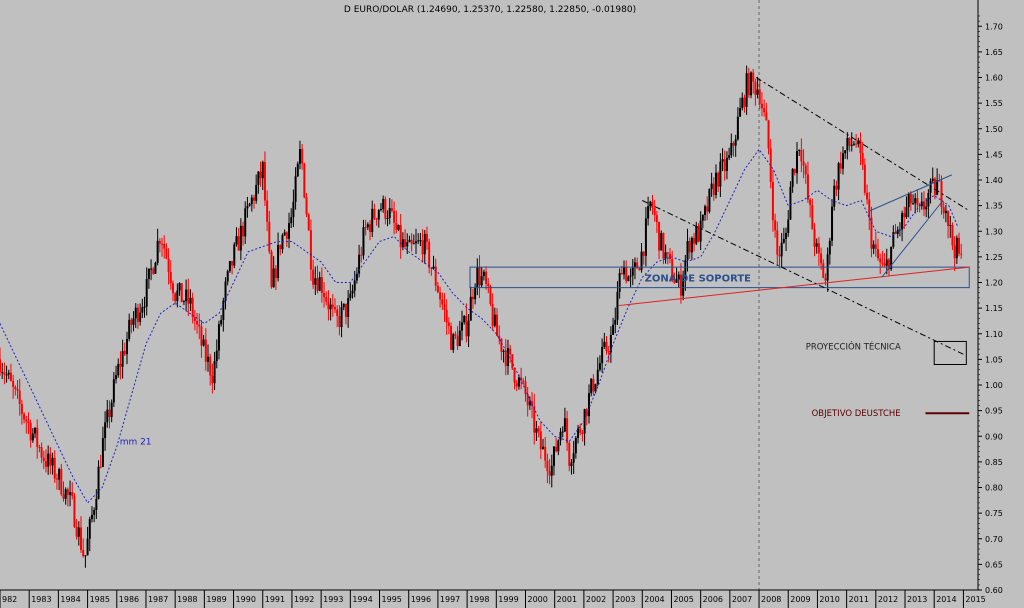 This screenshot has width=1024, height=608. What do you see at coordinates (136, 442) in the screenshot?
I see `mm21-label: mm 21` at bounding box center [136, 442].